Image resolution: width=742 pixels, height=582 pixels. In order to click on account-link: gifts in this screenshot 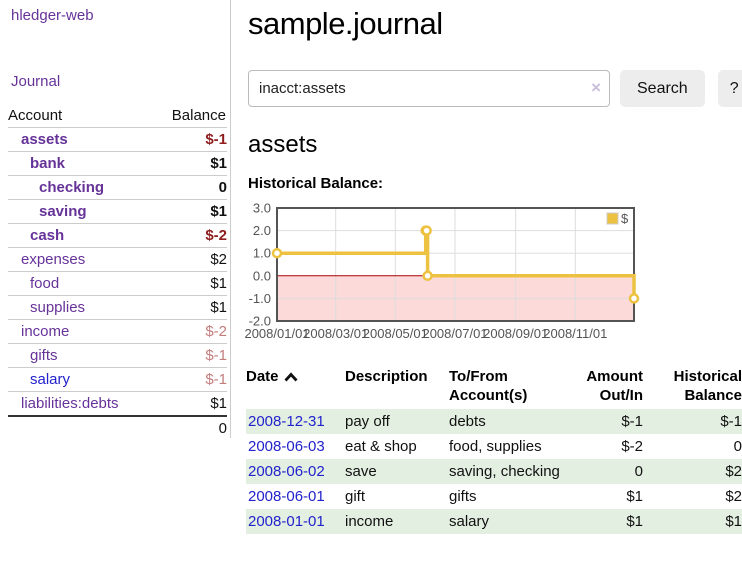, I will do `click(44, 355)`.